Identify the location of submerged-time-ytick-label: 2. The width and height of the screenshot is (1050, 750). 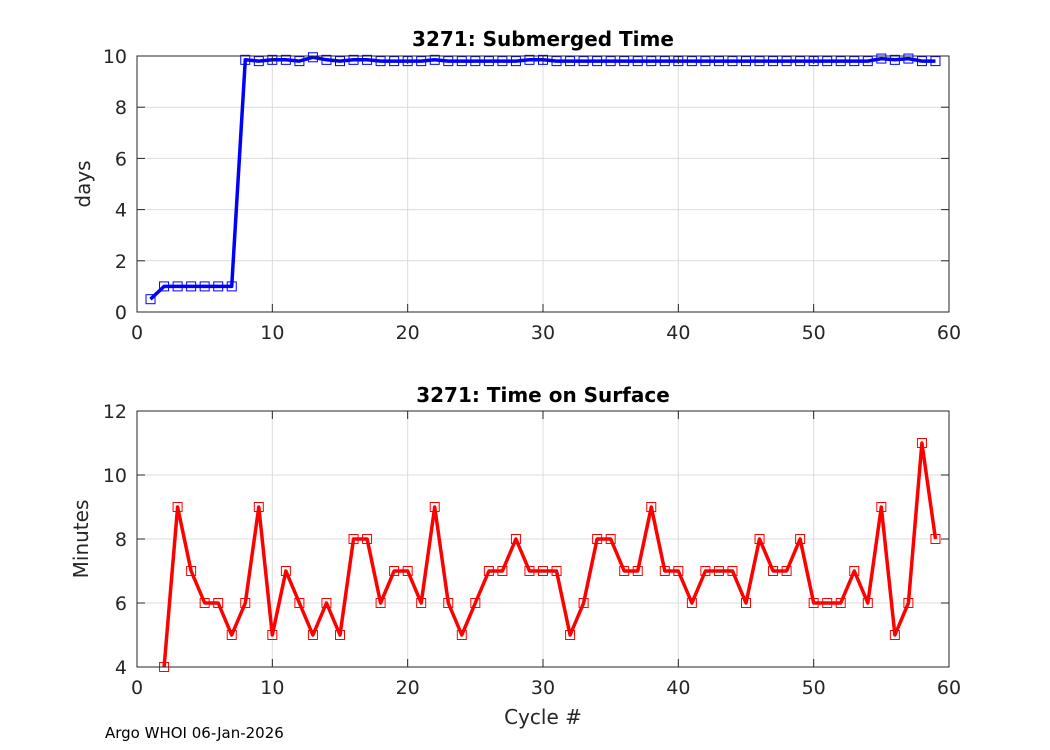
(121, 262).